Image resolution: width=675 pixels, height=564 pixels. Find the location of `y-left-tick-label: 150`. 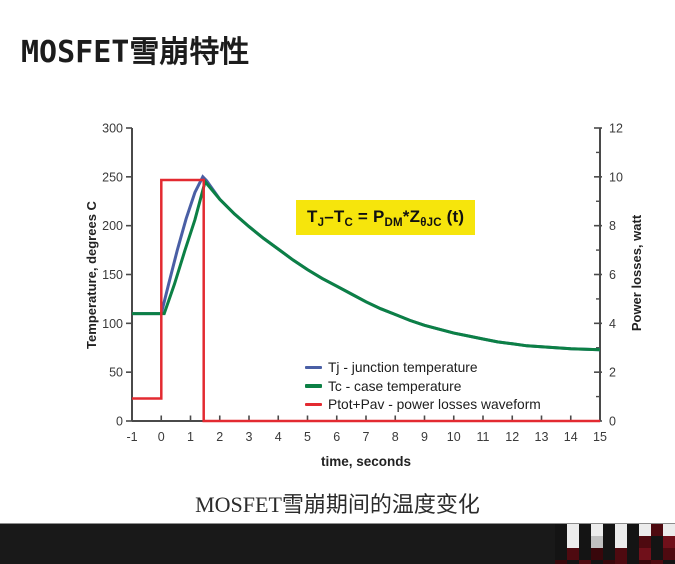

y-left-tick-label: 150 is located at coordinates (112, 275).